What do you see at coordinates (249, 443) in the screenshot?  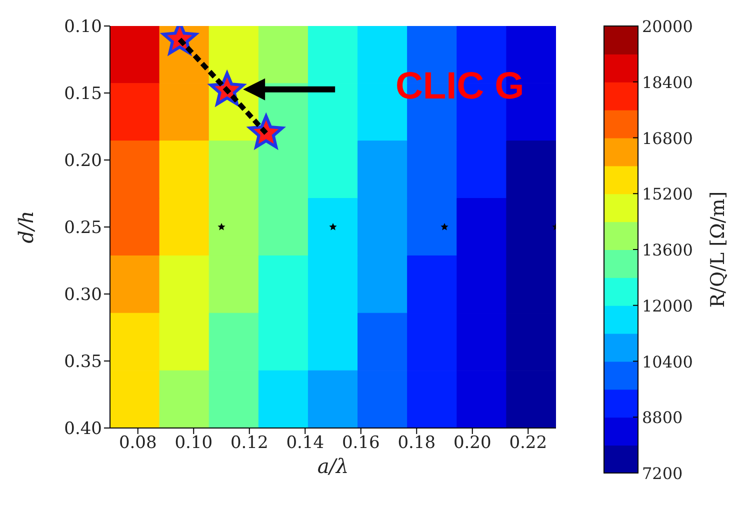 I see `x-tick-label: 0.12` at bounding box center [249, 443].